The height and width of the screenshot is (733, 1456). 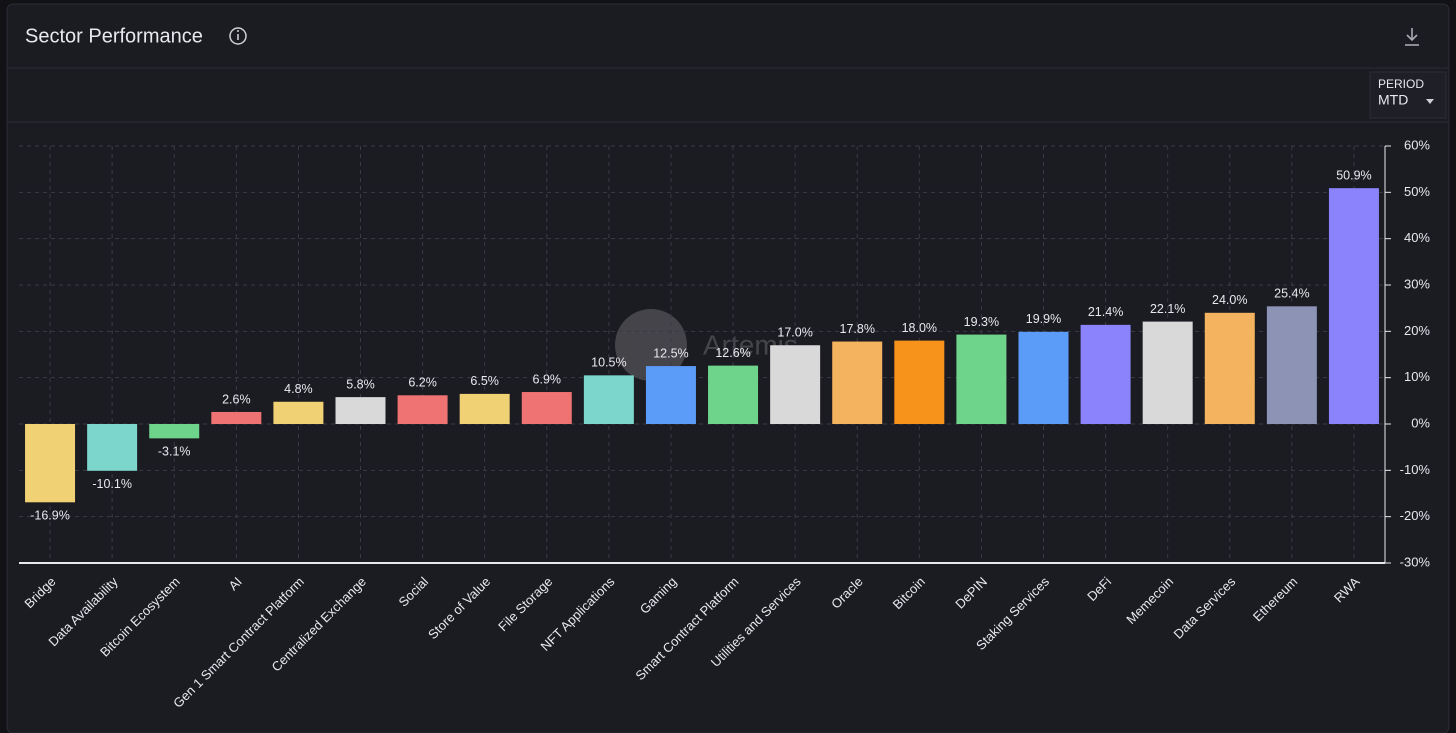 I want to click on value-label: -10.1%, so click(x=112, y=484).